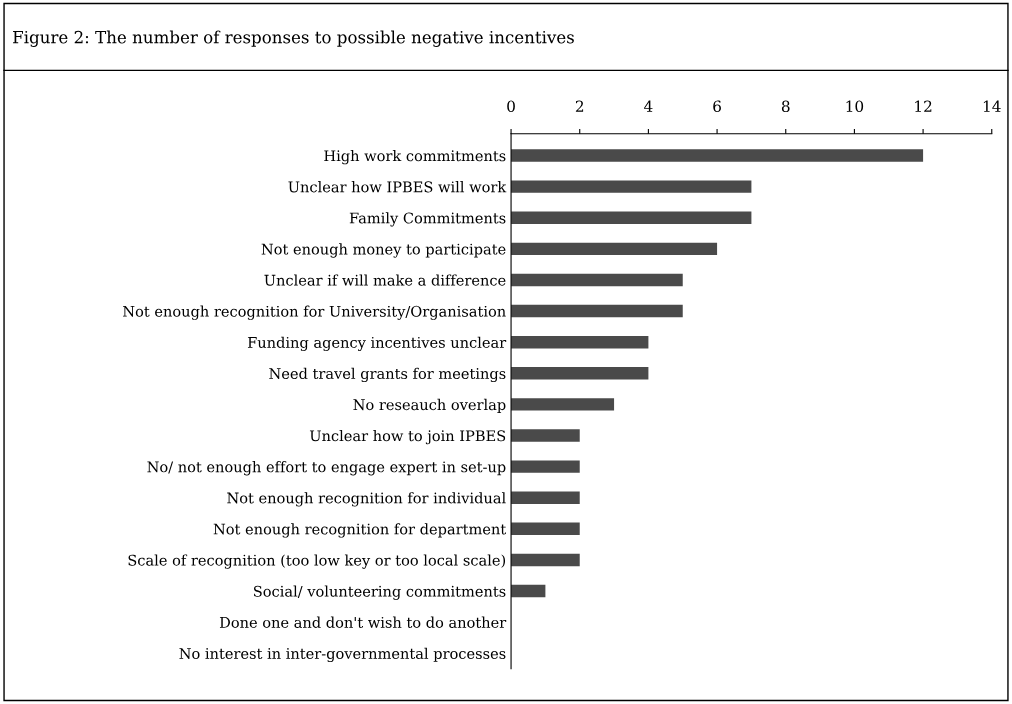 The image size is (1012, 704). Describe the element at coordinates (717, 106) in the screenshot. I see `x-tick-label: 6` at that location.